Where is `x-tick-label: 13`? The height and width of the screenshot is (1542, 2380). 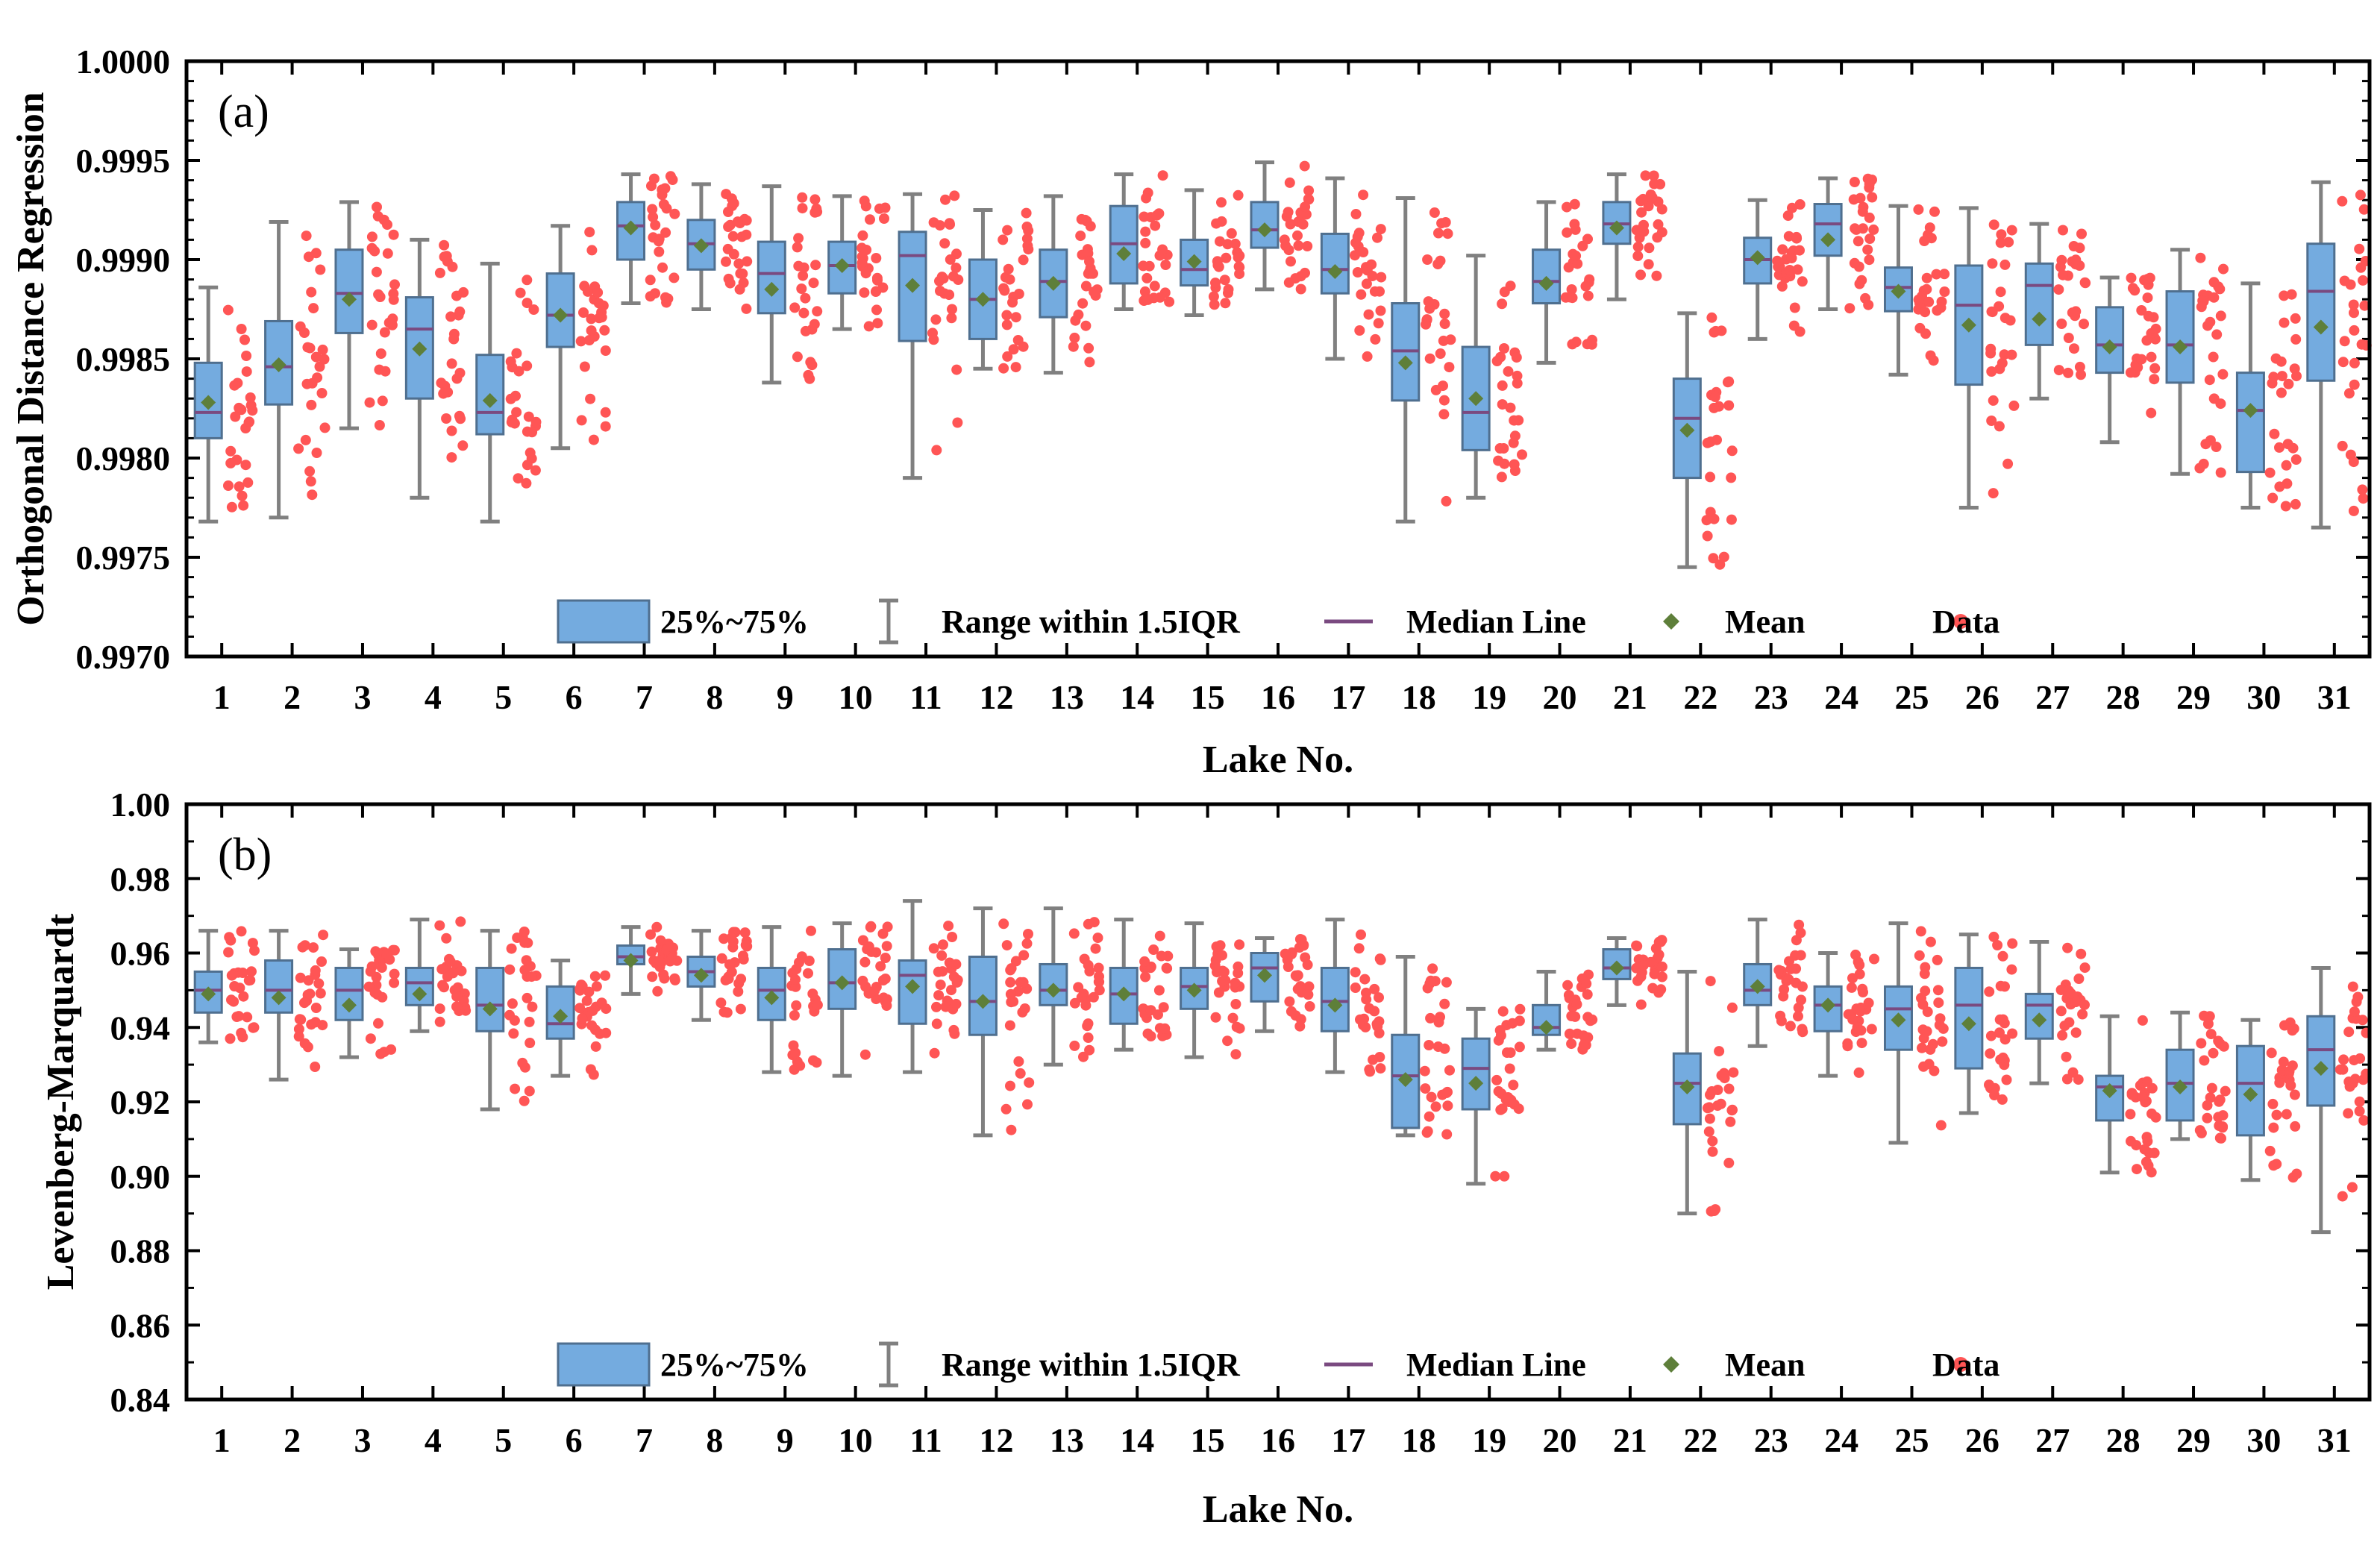 x-tick-label: 13 is located at coordinates (1067, 697).